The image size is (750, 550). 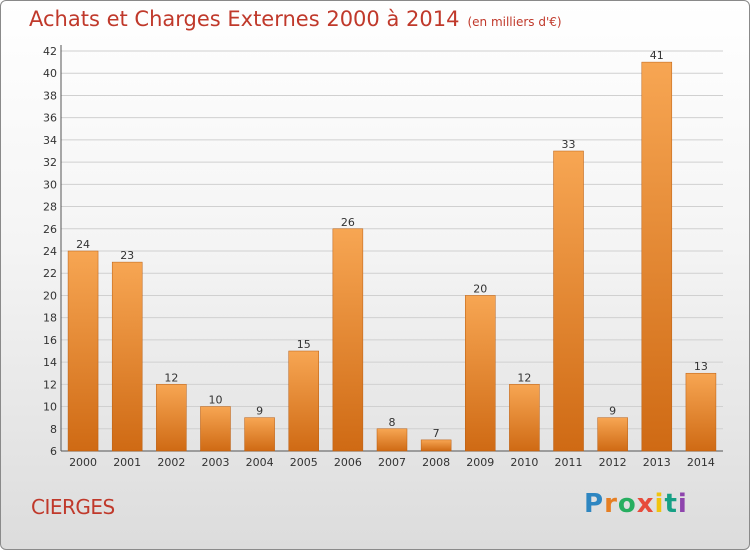 What do you see at coordinates (53, 429) in the screenshot?
I see `y-tick-label: 8` at bounding box center [53, 429].